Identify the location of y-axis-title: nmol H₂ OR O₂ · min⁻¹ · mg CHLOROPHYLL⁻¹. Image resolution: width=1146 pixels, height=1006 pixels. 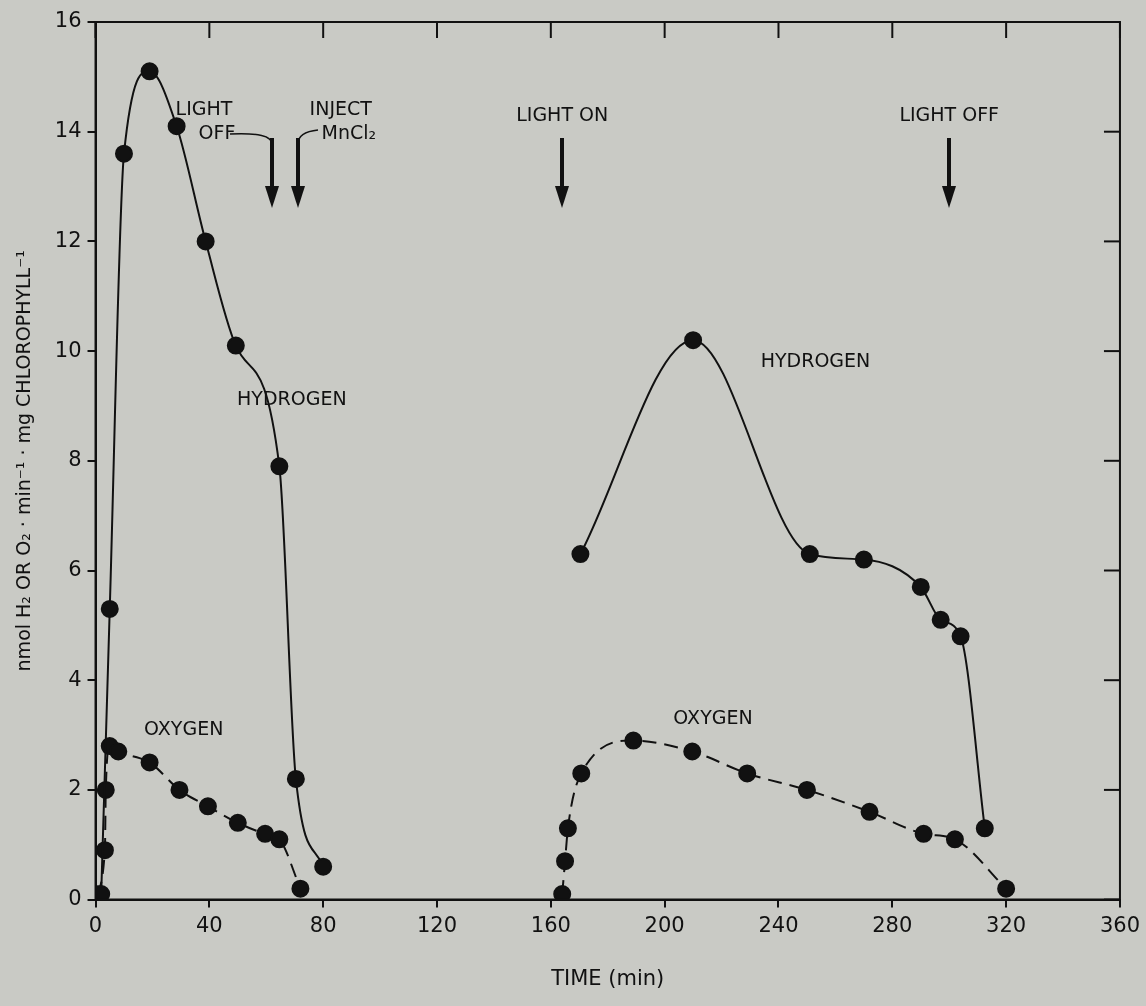
(23, 461).